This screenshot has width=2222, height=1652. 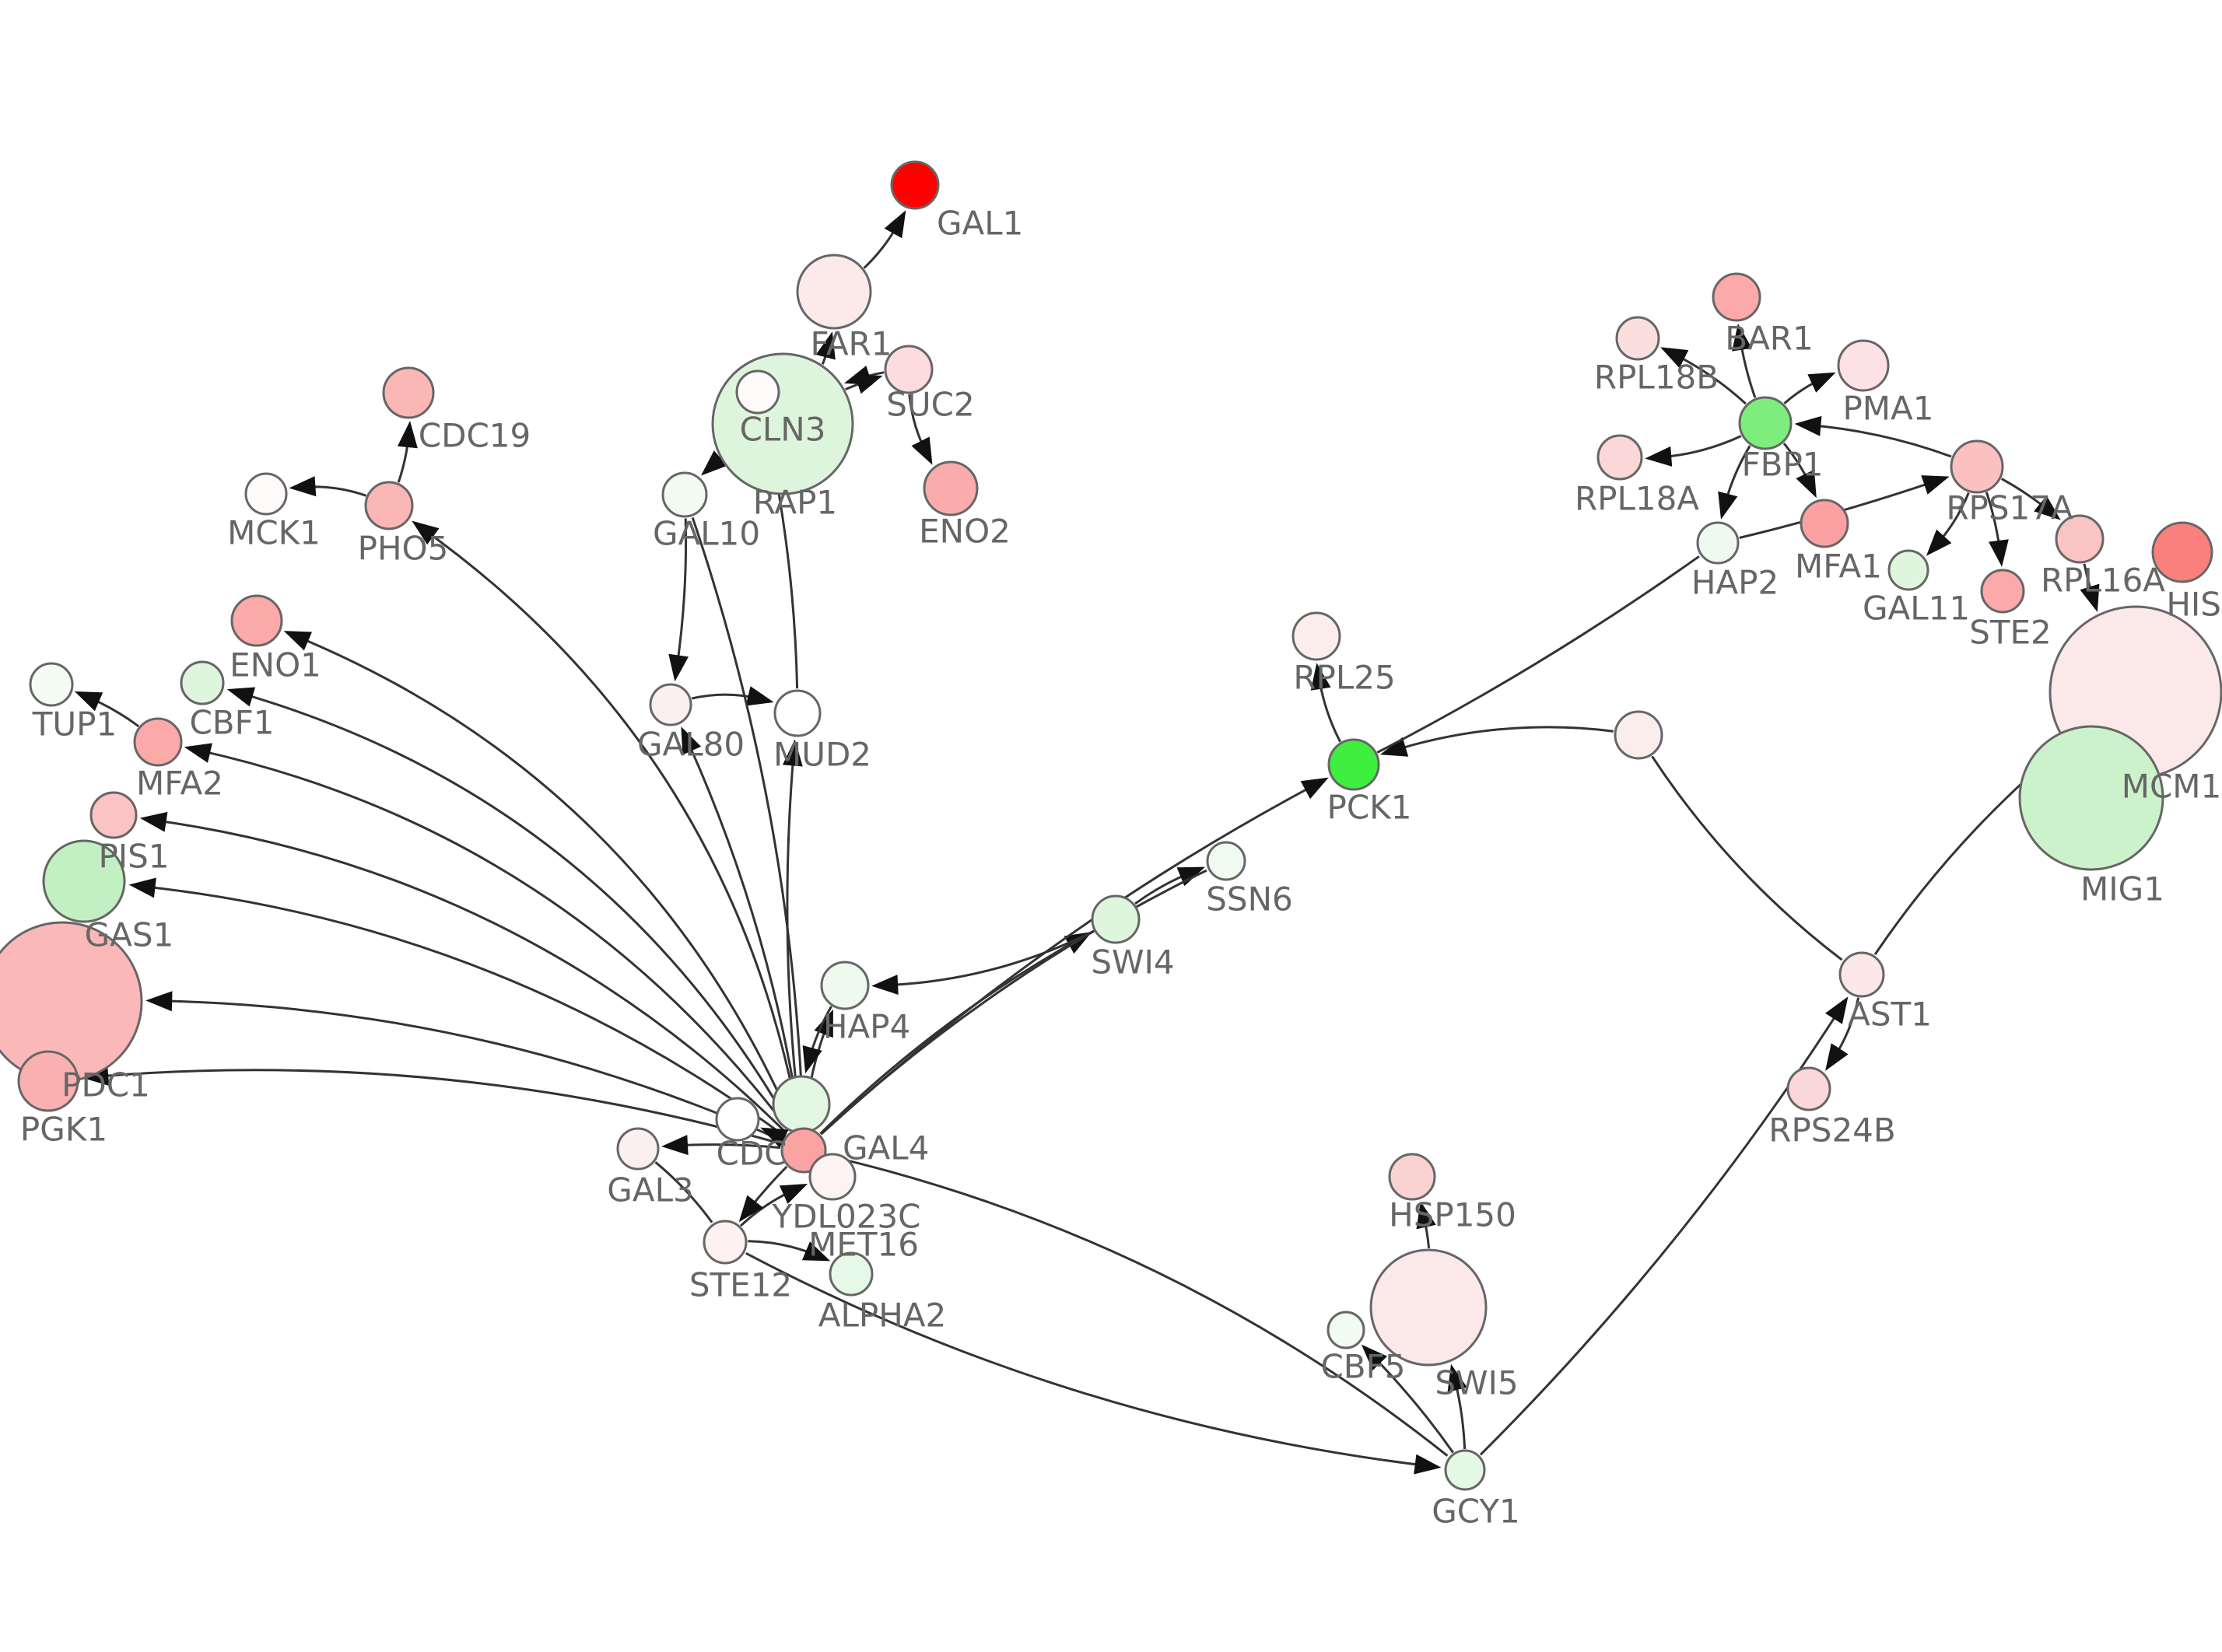 I want to click on gene-node-ste12, so click(x=725, y=1243).